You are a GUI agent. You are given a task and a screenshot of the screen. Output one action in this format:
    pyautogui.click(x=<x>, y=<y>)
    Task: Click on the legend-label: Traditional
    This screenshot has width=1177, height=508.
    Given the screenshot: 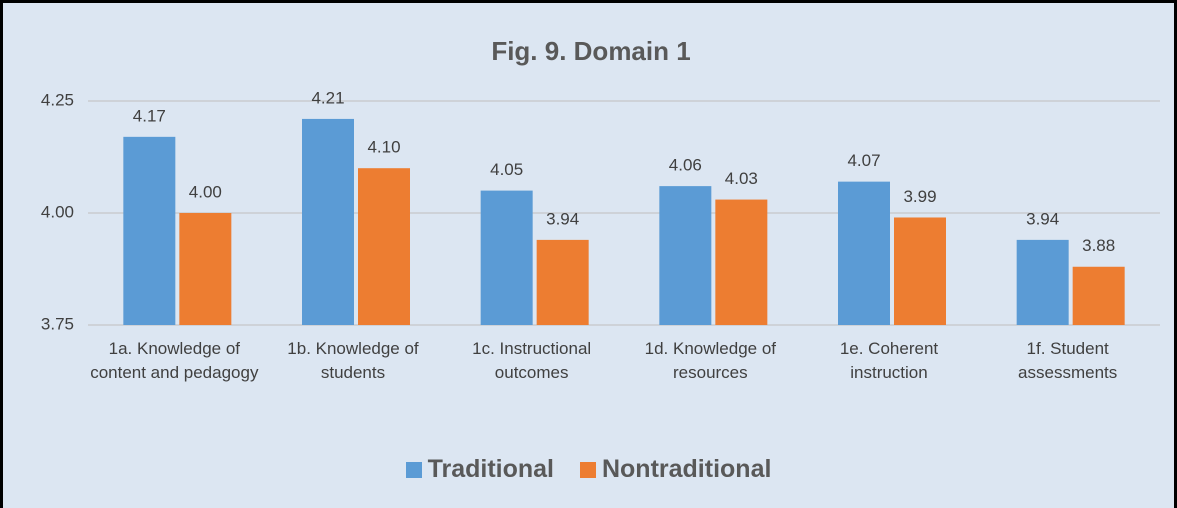 What is the action you would take?
    pyautogui.click(x=490, y=469)
    